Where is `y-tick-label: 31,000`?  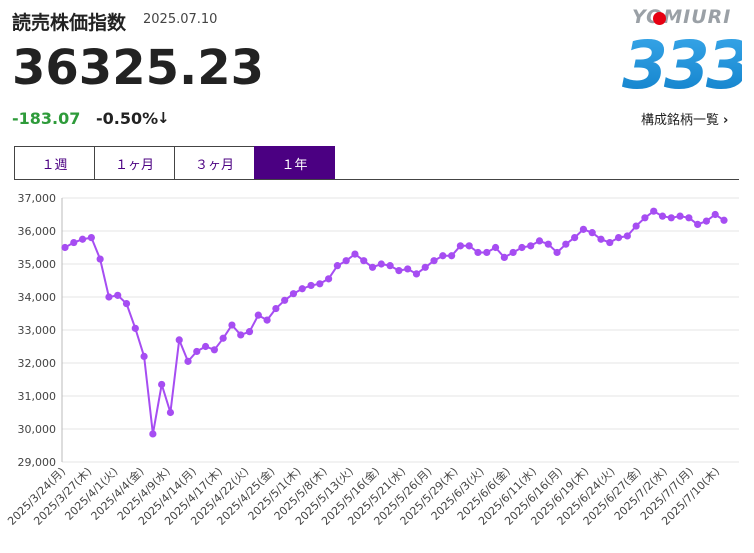
y-tick-label: 31,000 is located at coordinates (37, 396).